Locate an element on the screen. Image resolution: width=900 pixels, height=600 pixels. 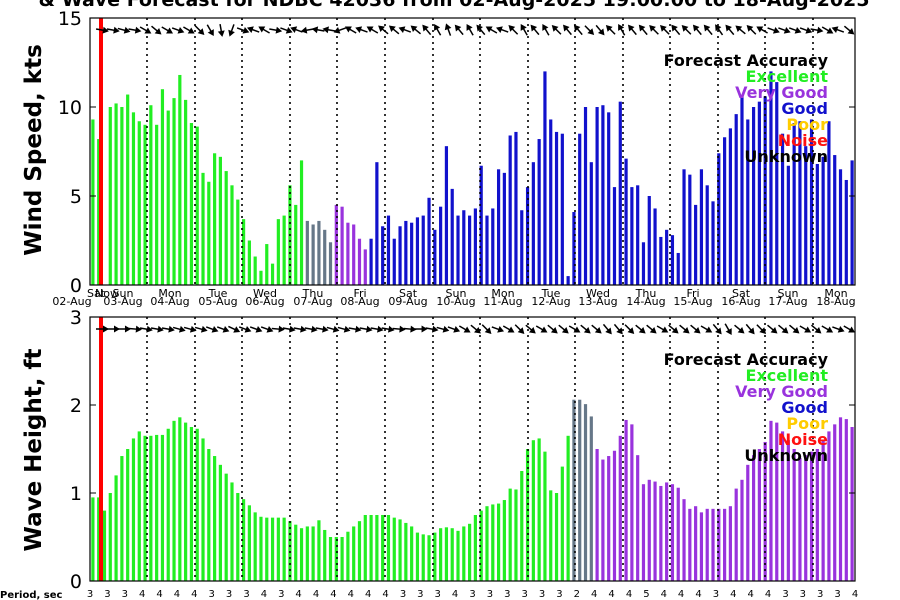
day-label: Sat is located at coordinates (96, 293).